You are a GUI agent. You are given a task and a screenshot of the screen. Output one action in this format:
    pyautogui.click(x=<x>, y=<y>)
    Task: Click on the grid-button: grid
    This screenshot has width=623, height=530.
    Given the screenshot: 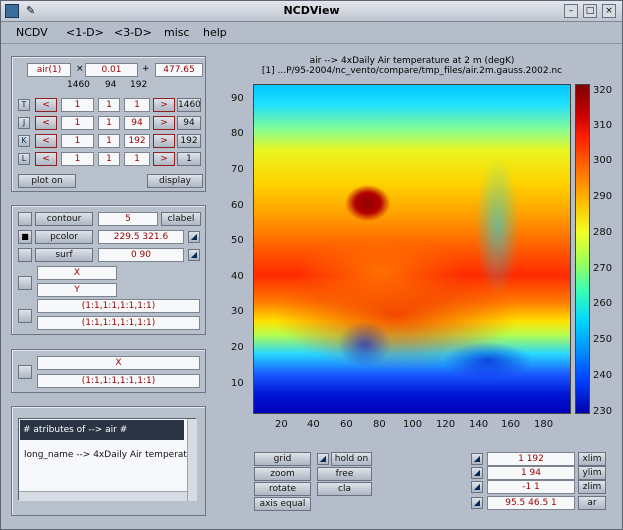 What is the action you would take?
    pyautogui.click(x=282, y=459)
    